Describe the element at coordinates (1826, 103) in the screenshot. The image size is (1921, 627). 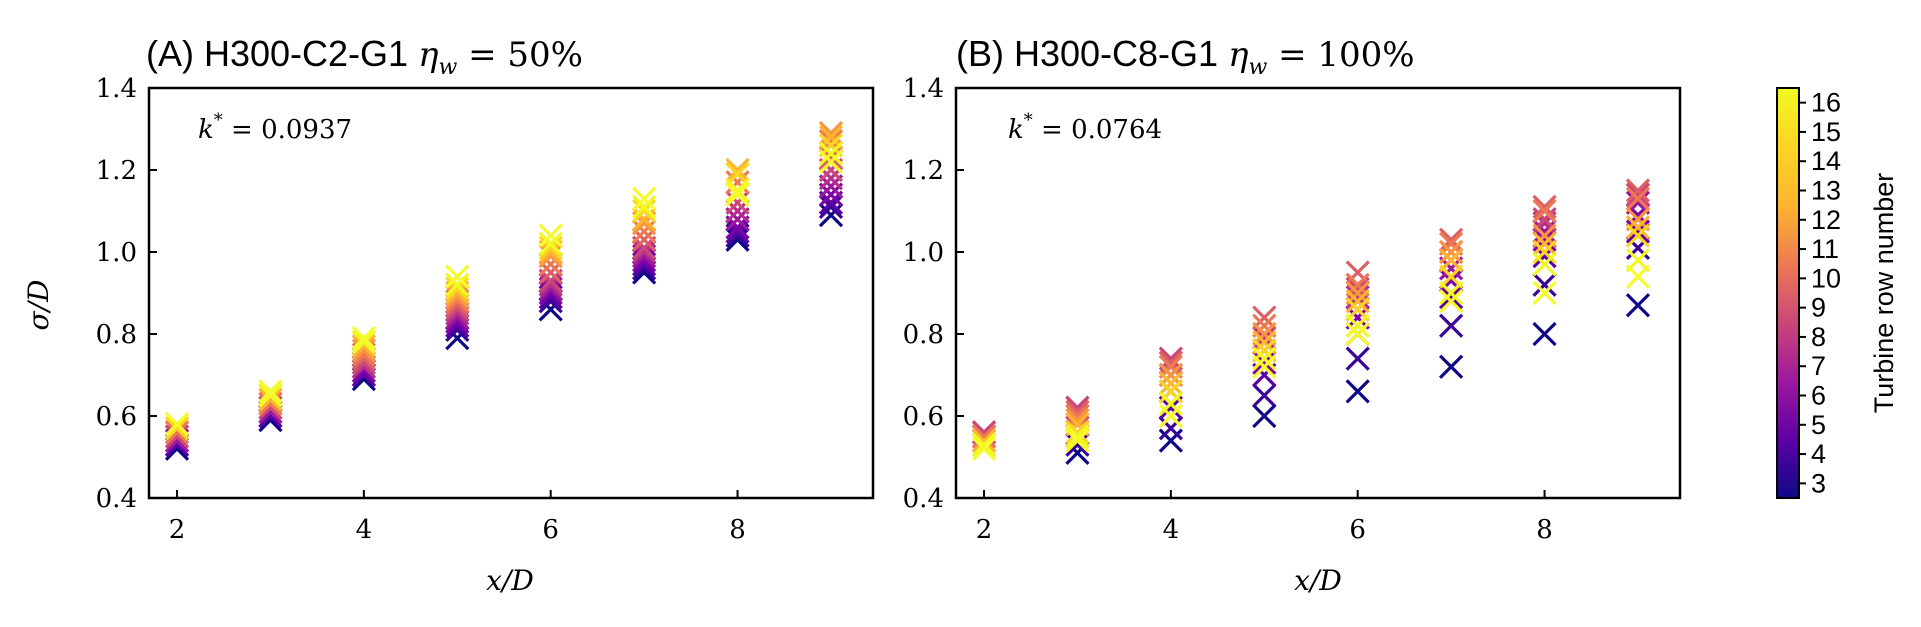
I see `colorbar-tick-label: 16` at that location.